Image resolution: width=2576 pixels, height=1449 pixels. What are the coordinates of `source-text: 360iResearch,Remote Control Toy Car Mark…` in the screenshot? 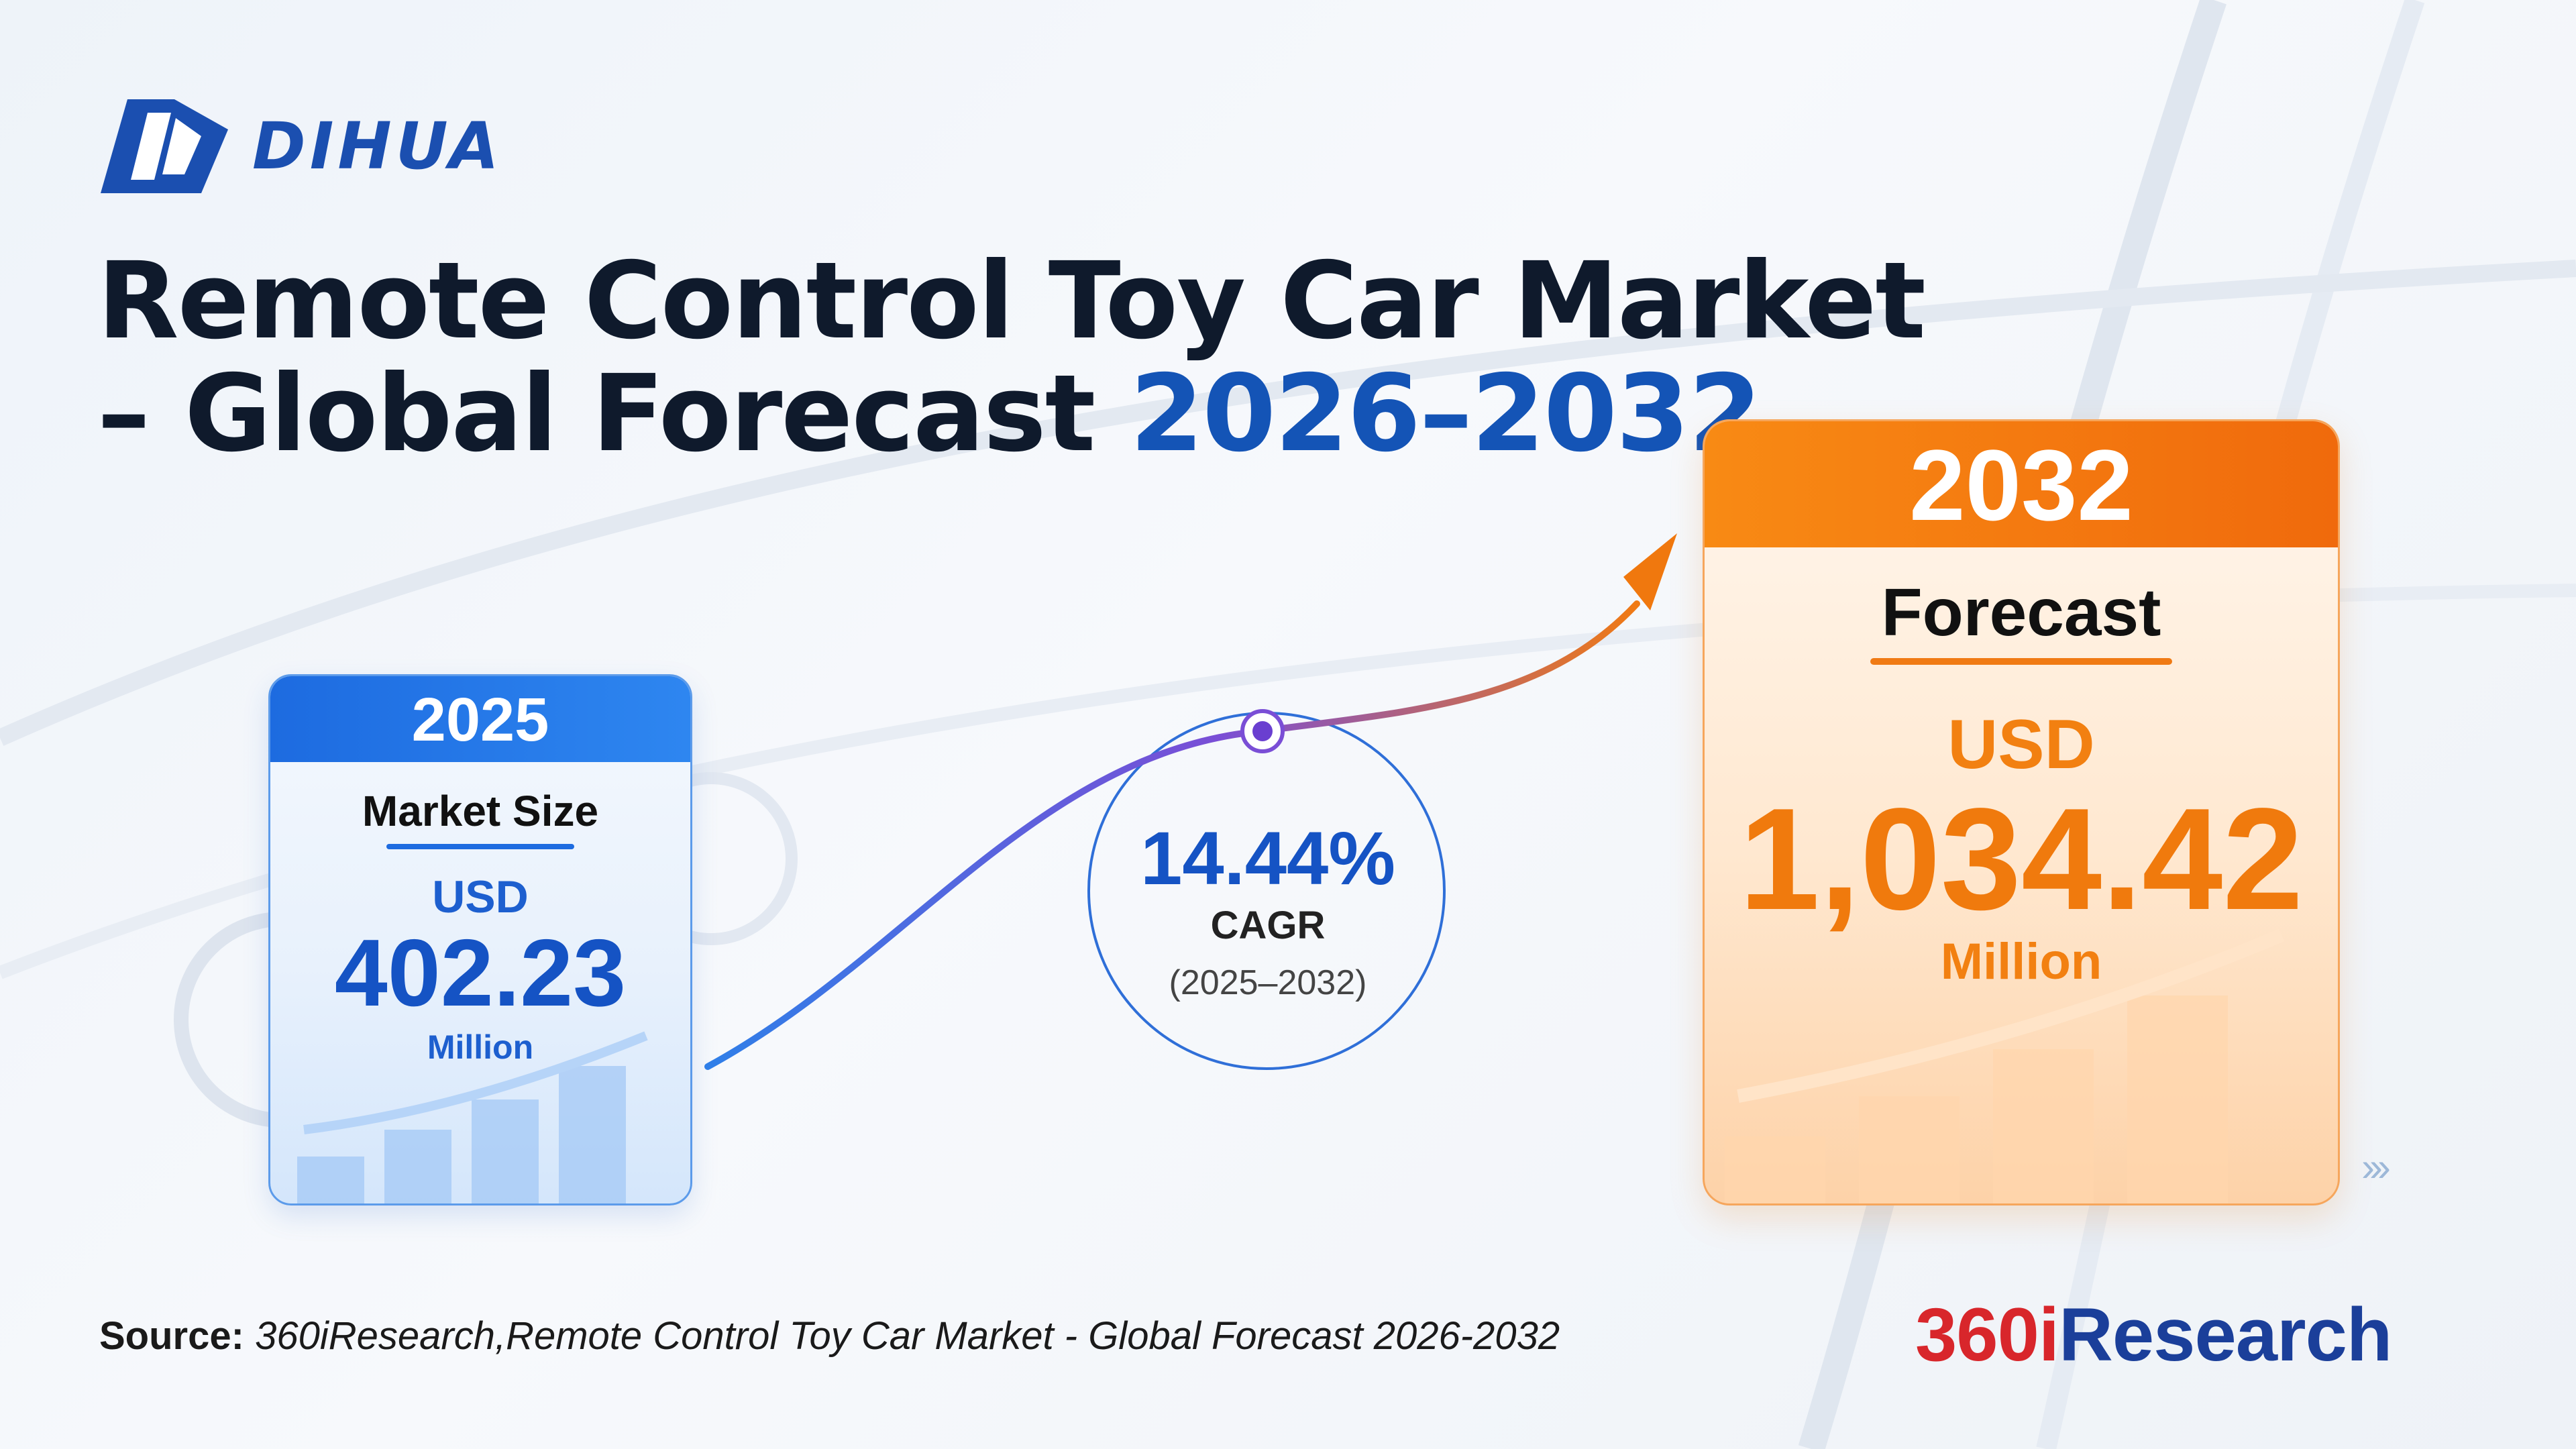 It's located at (902, 1336).